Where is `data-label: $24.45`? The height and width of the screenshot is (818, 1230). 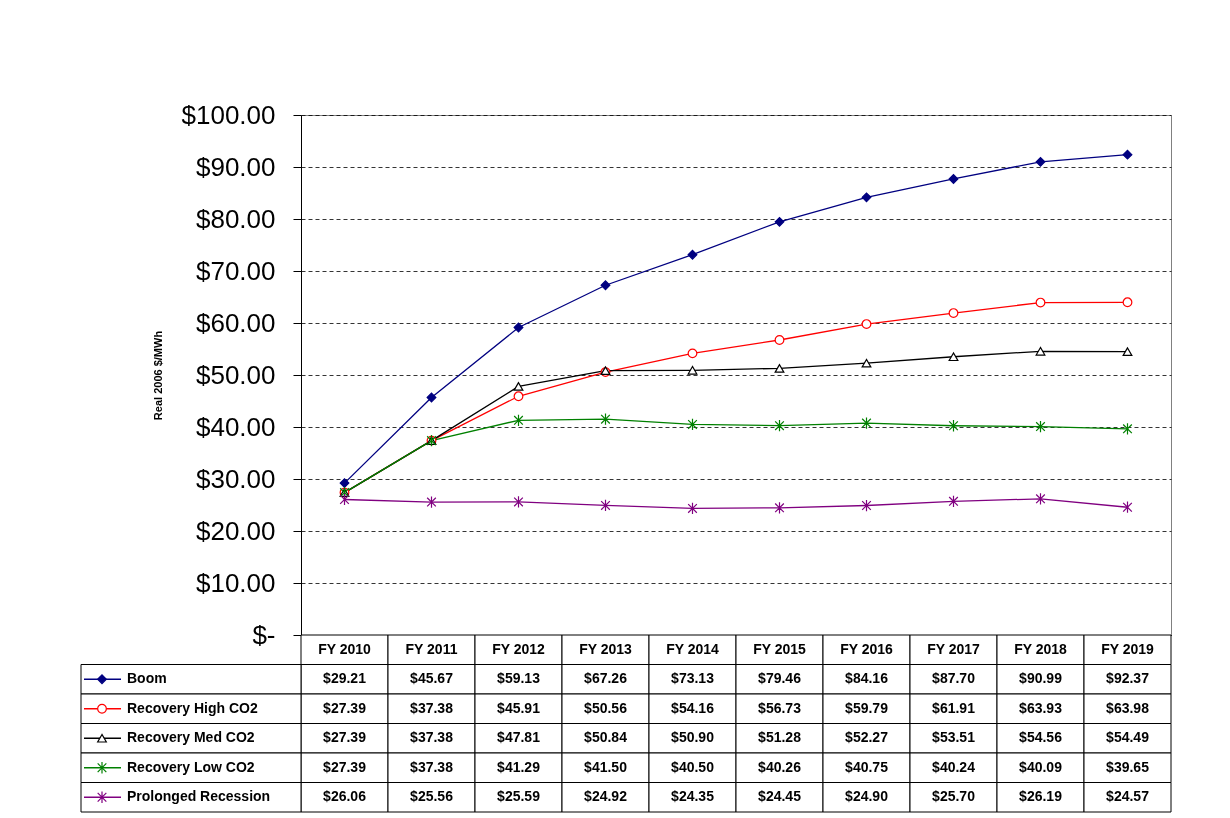 data-label: $24.45 is located at coordinates (780, 796).